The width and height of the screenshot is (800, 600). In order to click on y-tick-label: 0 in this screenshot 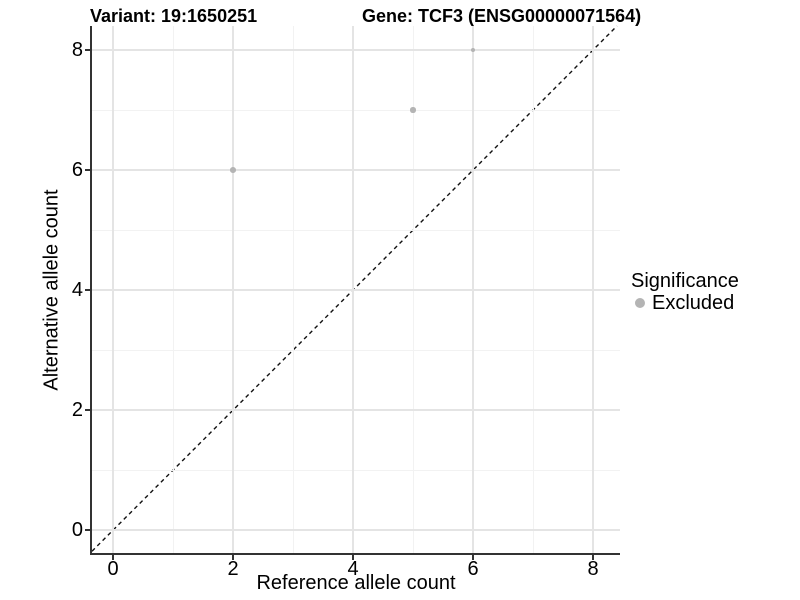, I will do `click(77, 529)`.